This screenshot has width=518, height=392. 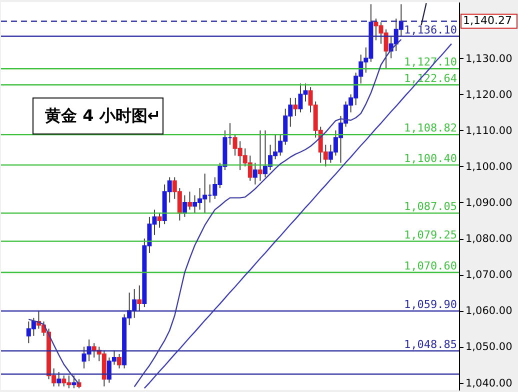 I want to click on ref-line-label: 1,059.90, so click(x=430, y=305).